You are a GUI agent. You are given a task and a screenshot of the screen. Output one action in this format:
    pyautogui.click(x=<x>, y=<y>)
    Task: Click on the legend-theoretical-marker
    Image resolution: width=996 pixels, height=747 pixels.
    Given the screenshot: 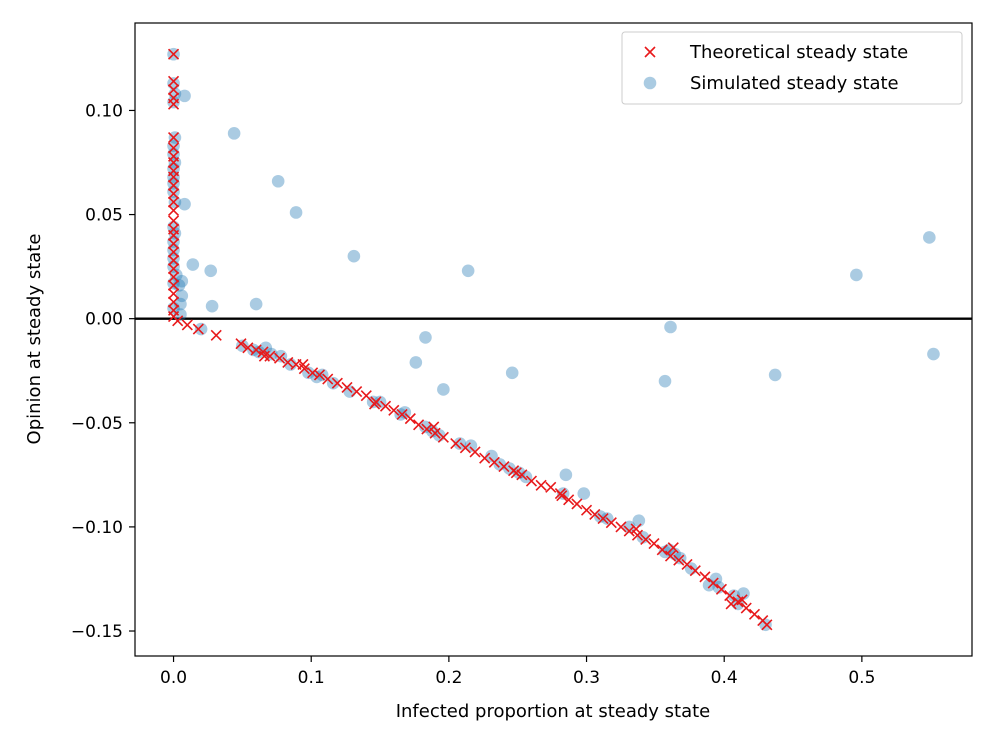 What is the action you would take?
    pyautogui.click(x=650, y=52)
    